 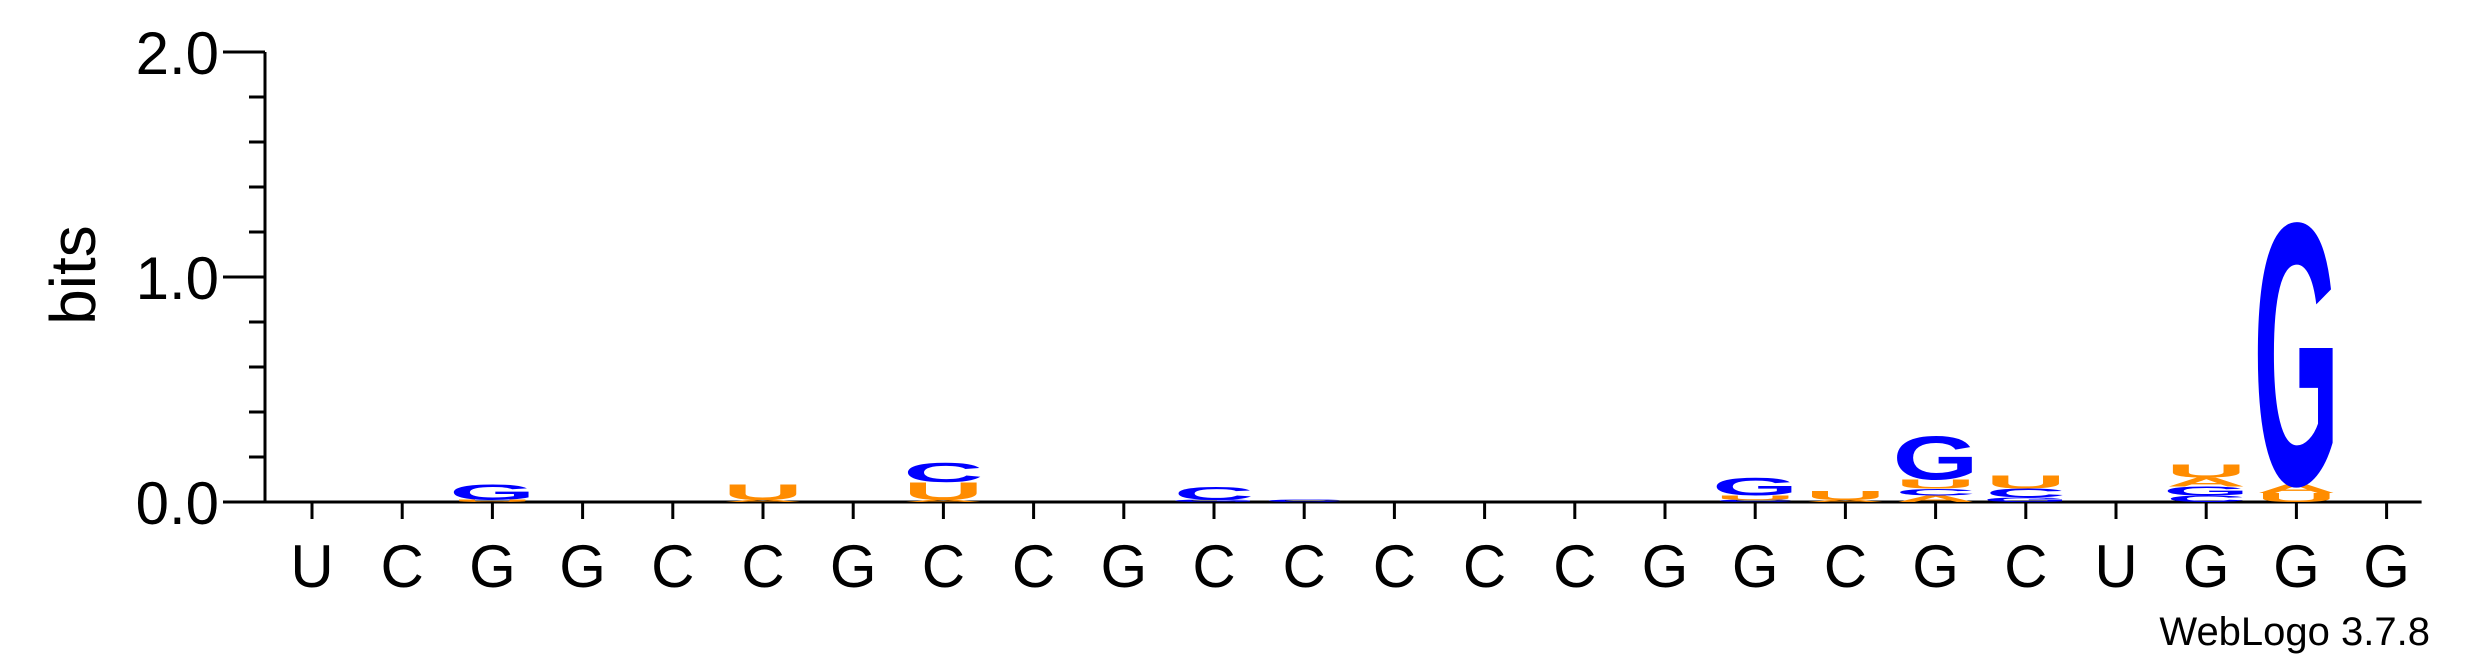 What do you see at coordinates (177, 503) in the screenshot?
I see `y-tick-label: 0.0` at bounding box center [177, 503].